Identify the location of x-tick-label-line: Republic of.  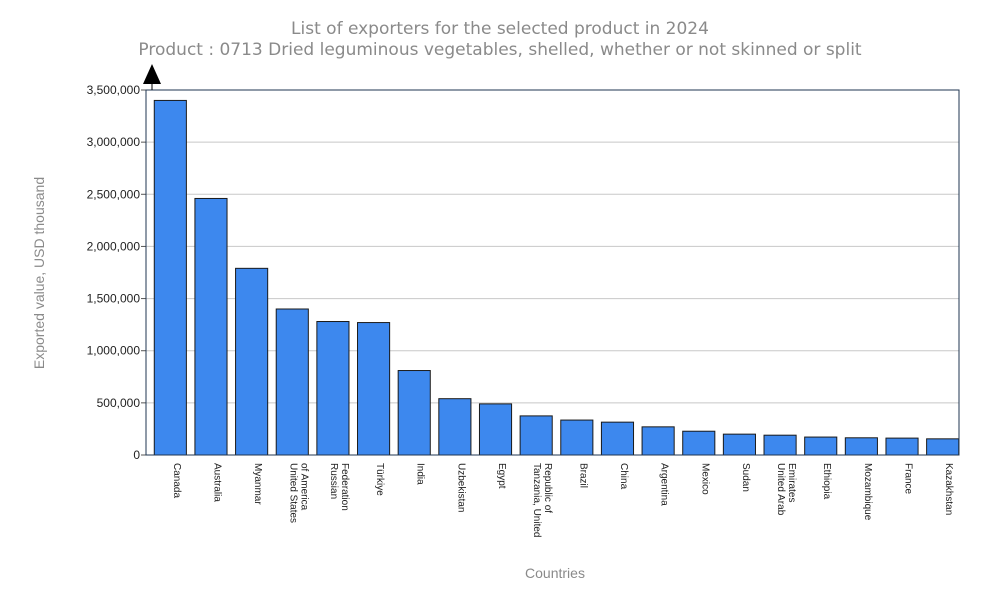
(547, 488).